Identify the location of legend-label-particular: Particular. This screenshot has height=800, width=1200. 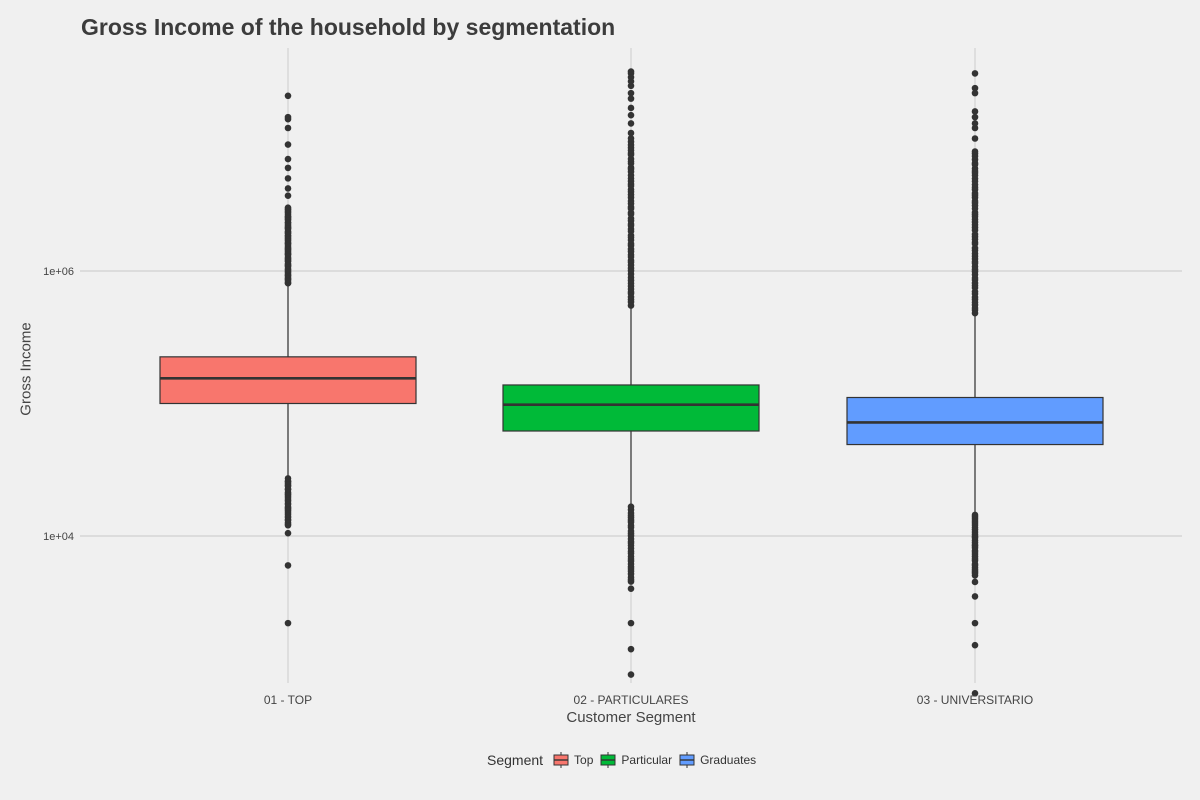
(647, 760).